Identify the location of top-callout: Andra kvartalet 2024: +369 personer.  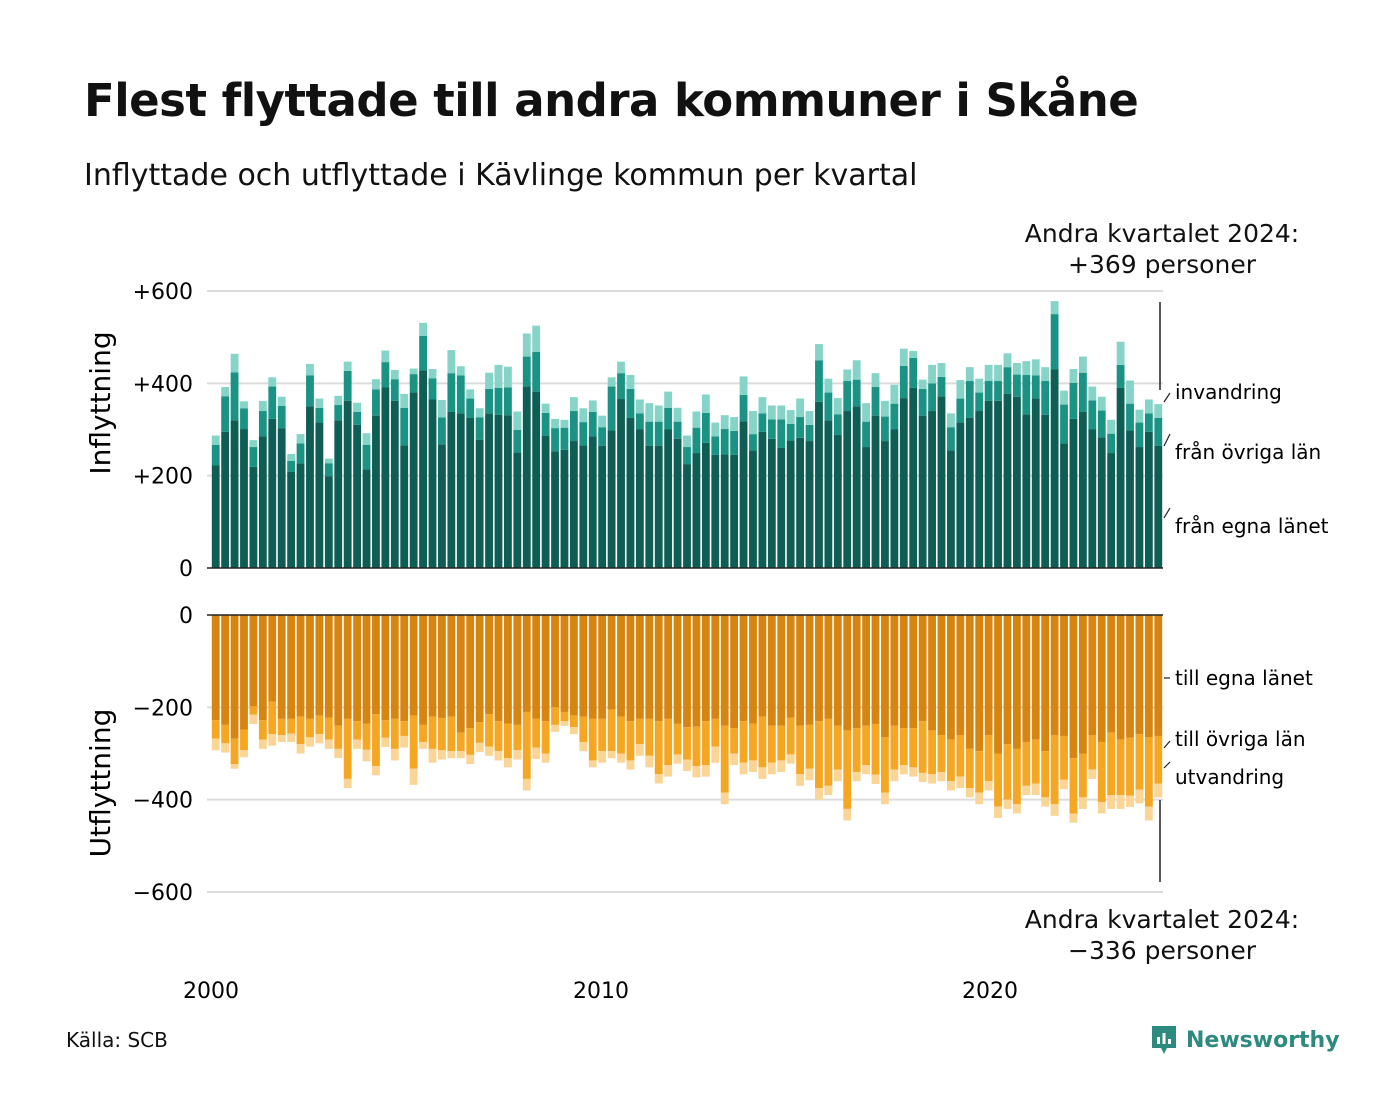
(1162, 249).